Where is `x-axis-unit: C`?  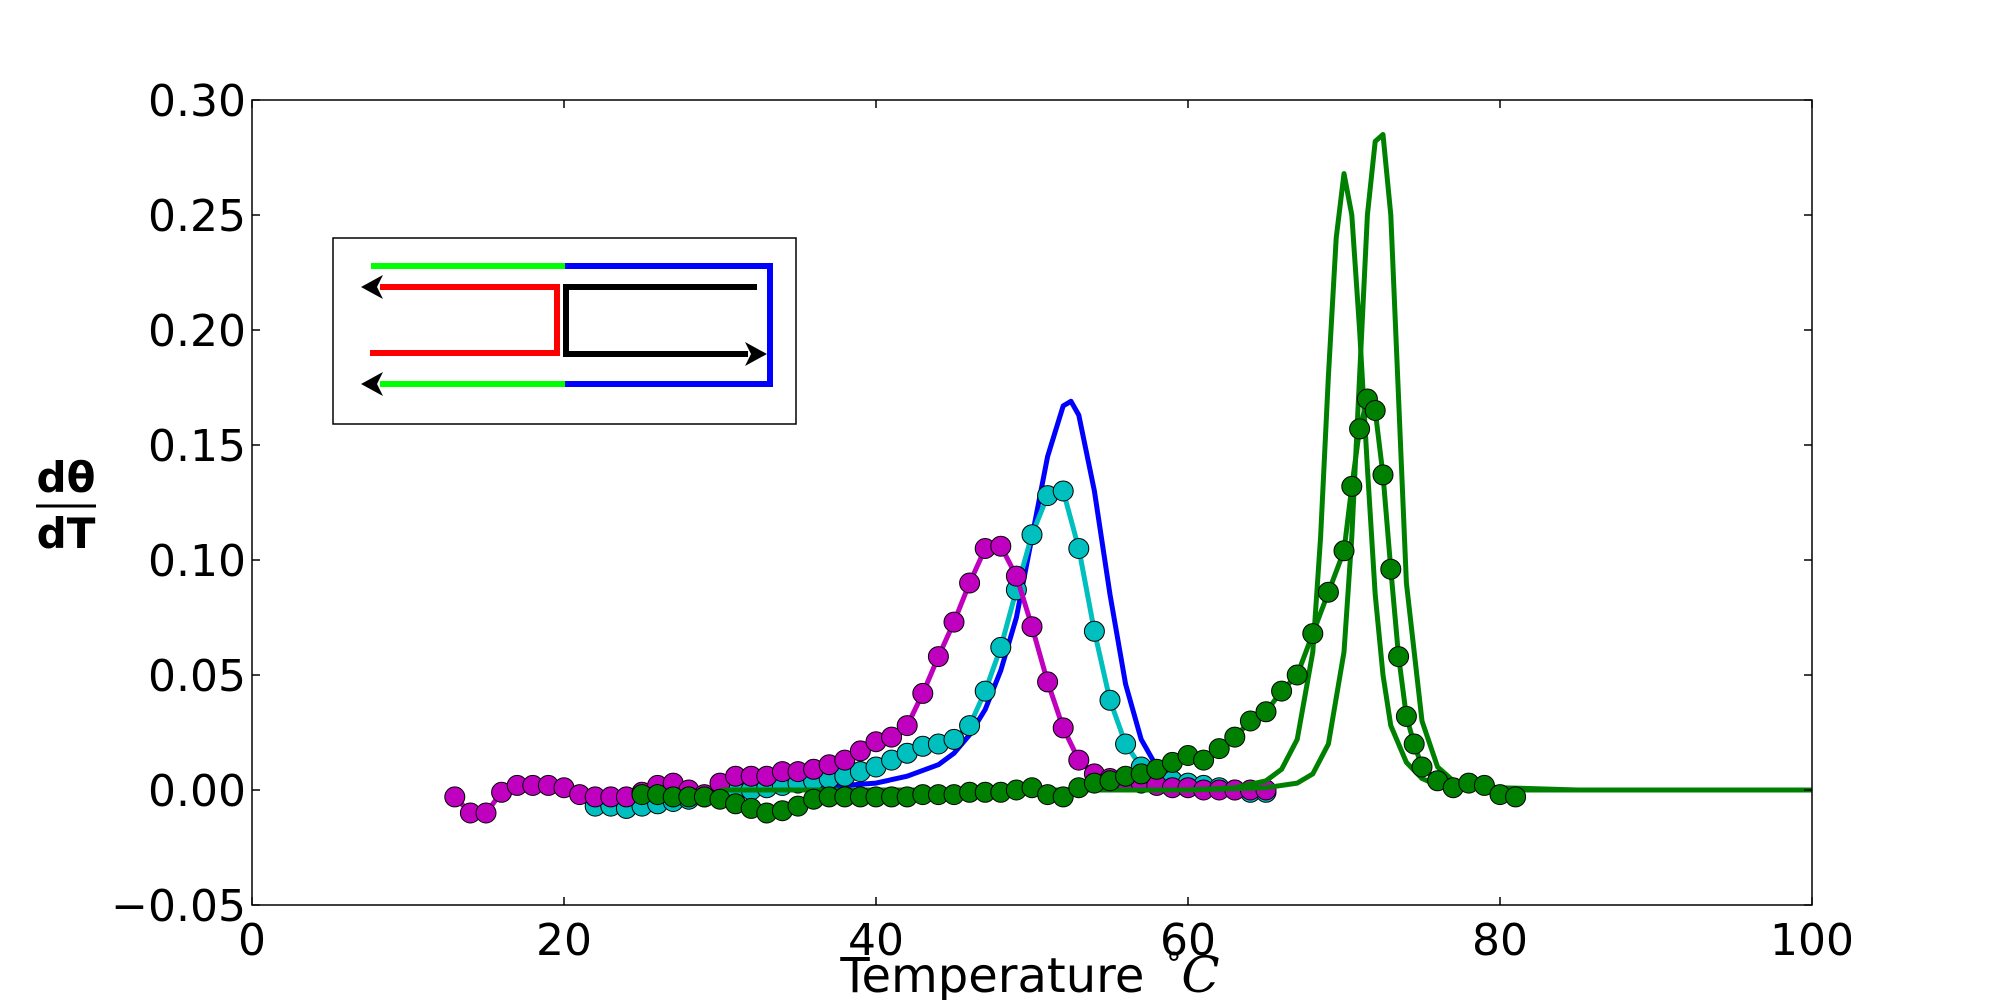
x-axis-unit: C is located at coordinates (1200, 973).